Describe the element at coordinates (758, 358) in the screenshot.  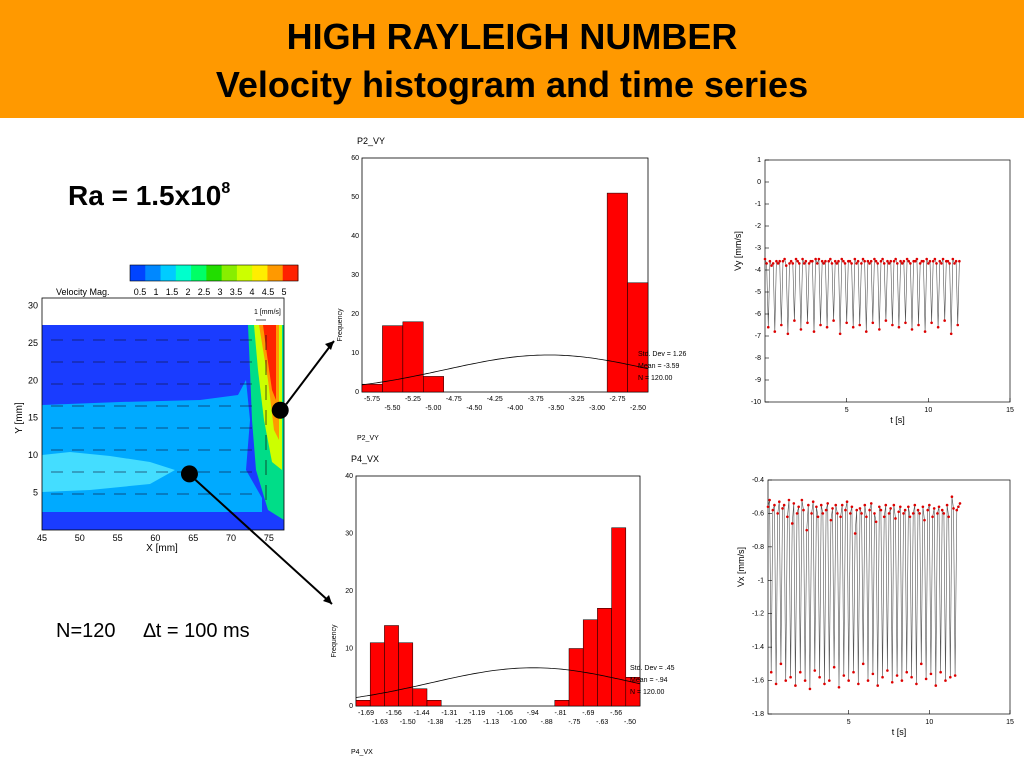
I see `timeseries-y-tick-label: -8` at that location.